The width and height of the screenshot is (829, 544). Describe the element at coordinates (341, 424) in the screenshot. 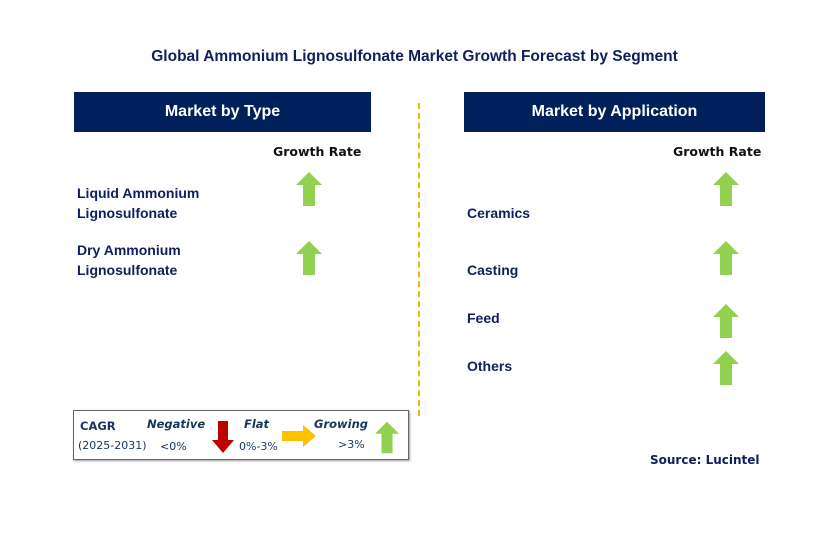

I see `legend-growing-label: Growing` at that location.